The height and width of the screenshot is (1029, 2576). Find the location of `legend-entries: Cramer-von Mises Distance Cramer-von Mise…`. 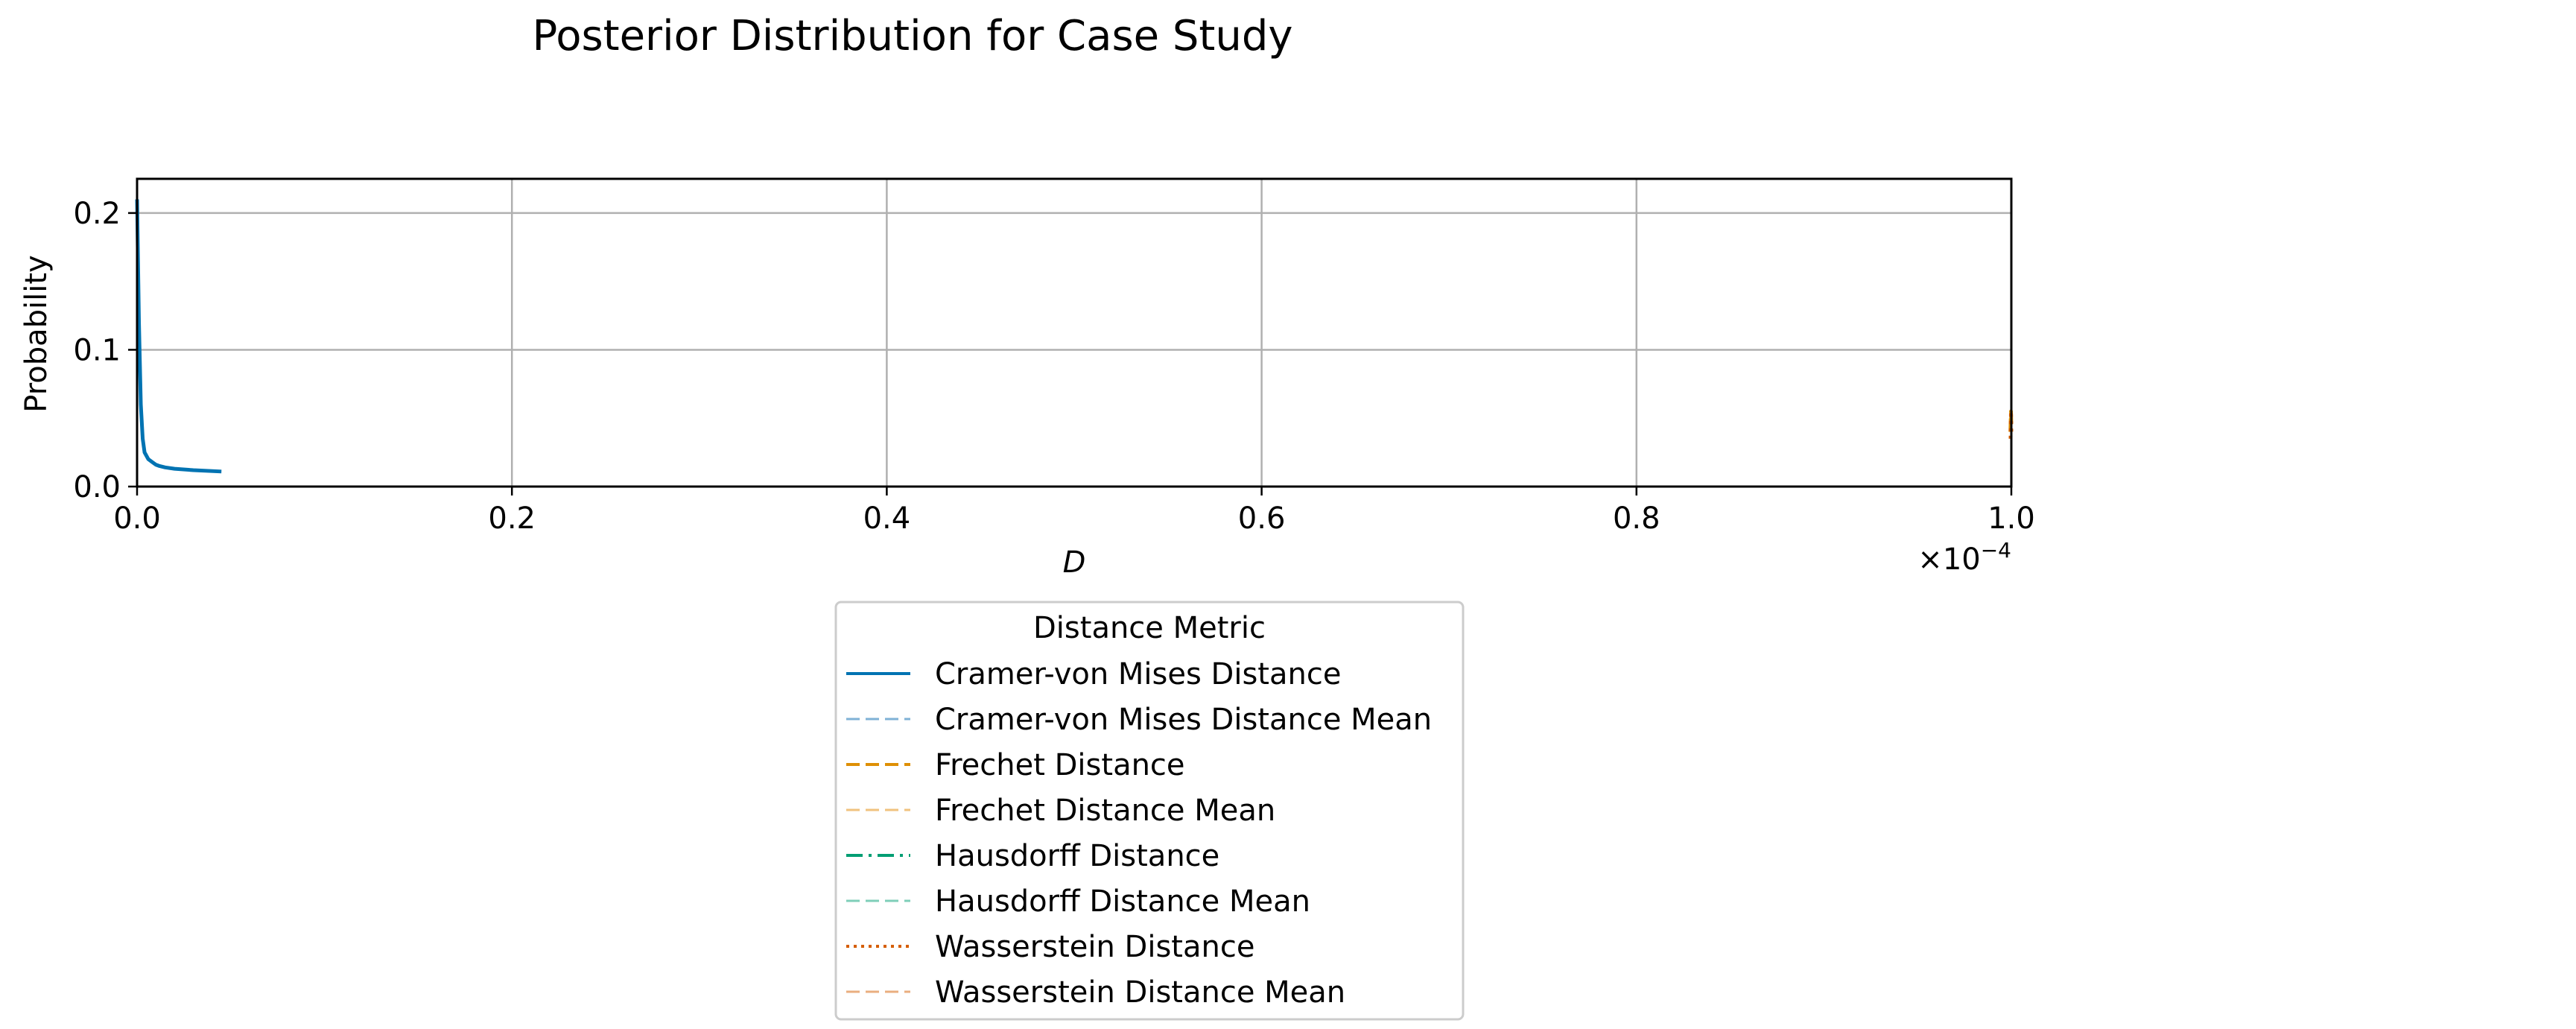

legend-entries: Cramer-von Mises Distance Cramer-von Mise… is located at coordinates (1139, 834).